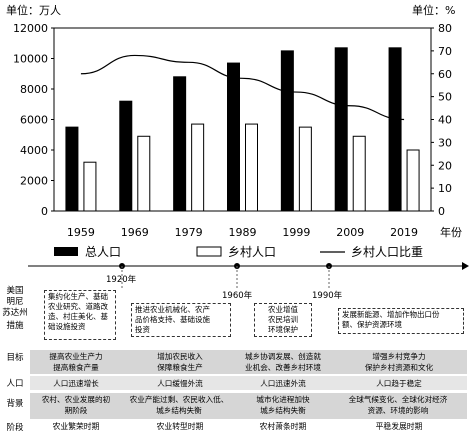 This screenshot has width=469, height=438. What do you see at coordinates (180, 426) in the screenshot?
I see `stage-2: 农业转型时期` at bounding box center [180, 426].